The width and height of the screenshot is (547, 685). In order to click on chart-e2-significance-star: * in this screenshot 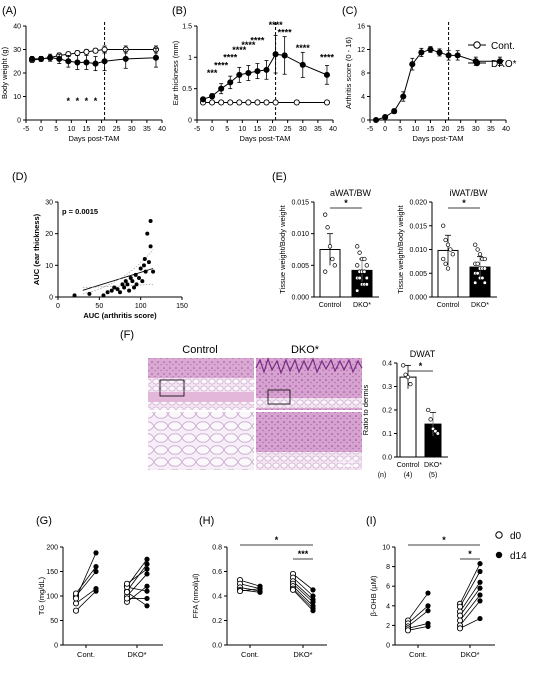, I will do `click(464, 203)`.